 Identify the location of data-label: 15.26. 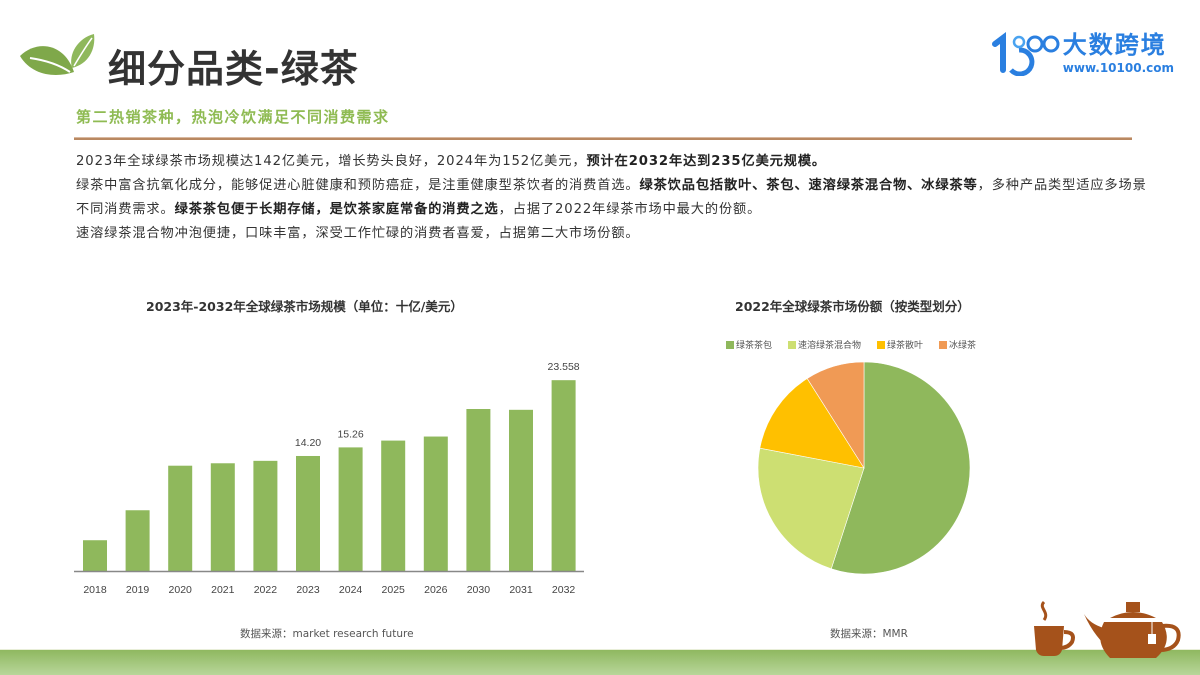
(350, 434).